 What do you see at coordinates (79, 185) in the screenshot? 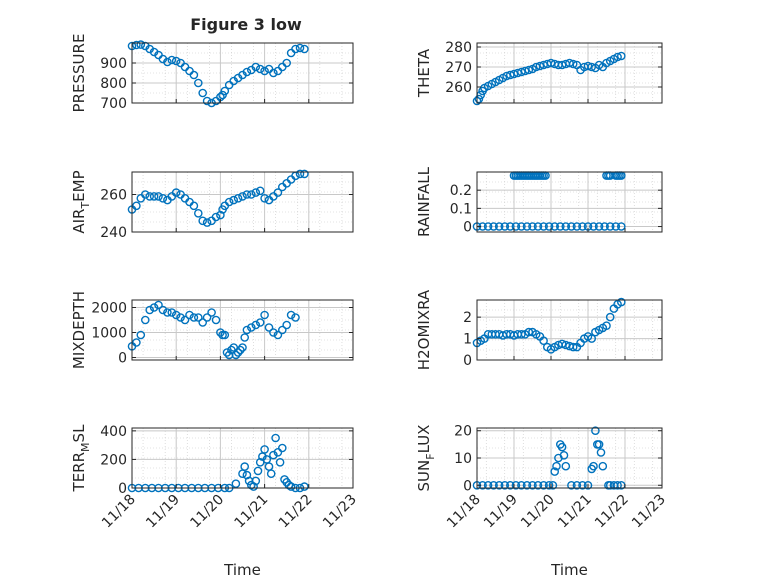
I see `y-axis-label-rest: EMP` at bounding box center [79, 185].